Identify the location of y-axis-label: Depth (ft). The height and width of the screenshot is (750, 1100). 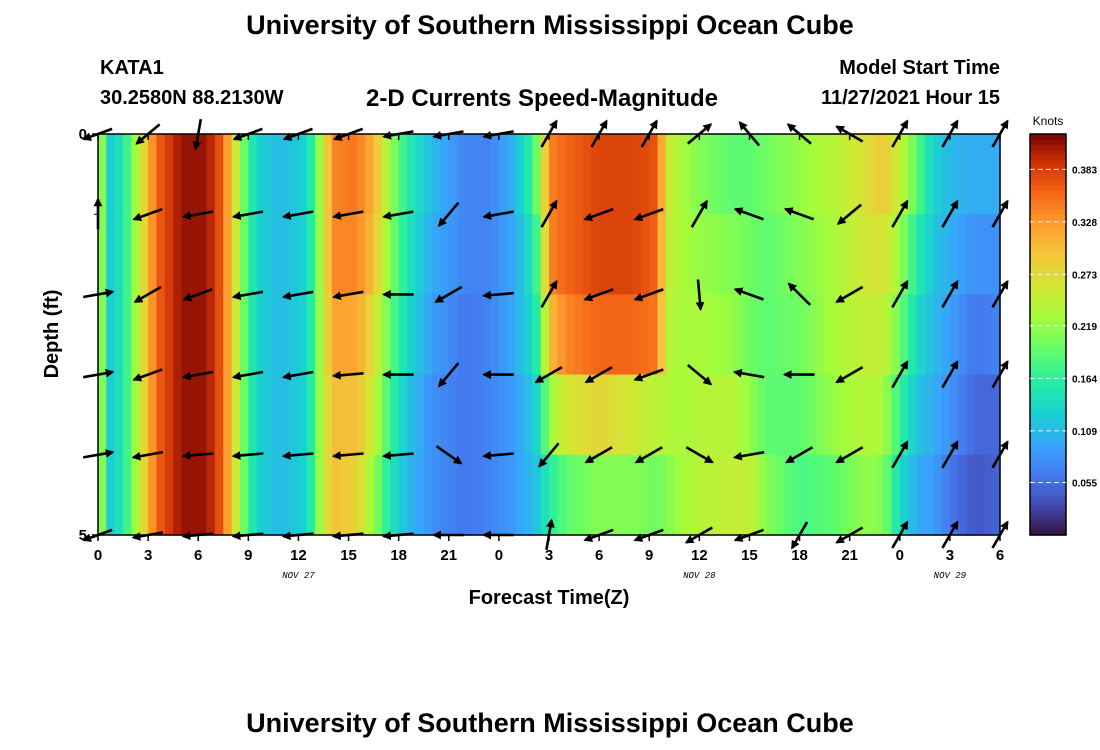
(52, 334).